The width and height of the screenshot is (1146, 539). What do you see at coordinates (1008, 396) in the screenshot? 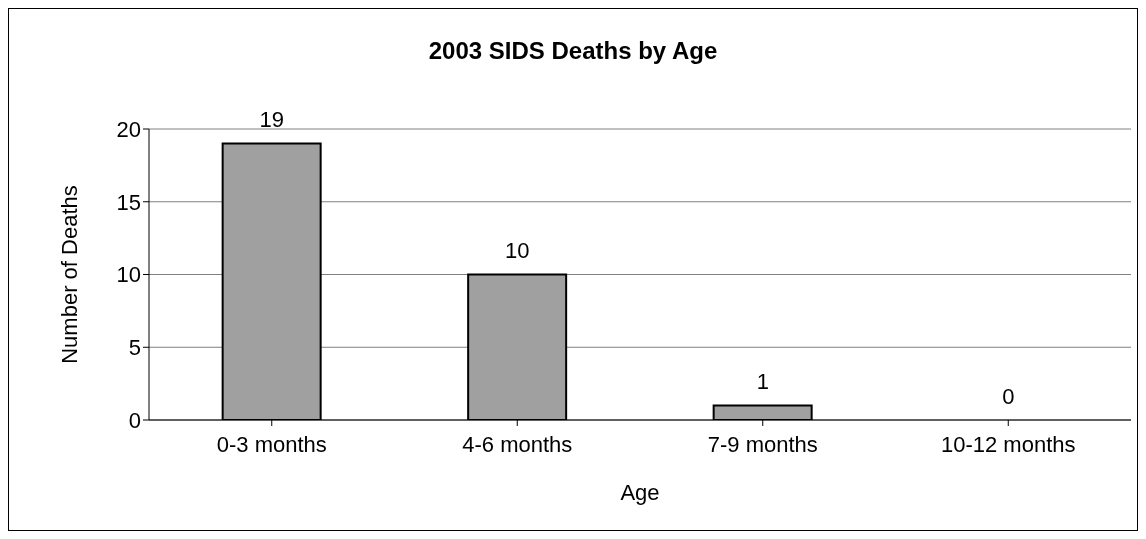
I see `data-label: 0` at bounding box center [1008, 396].